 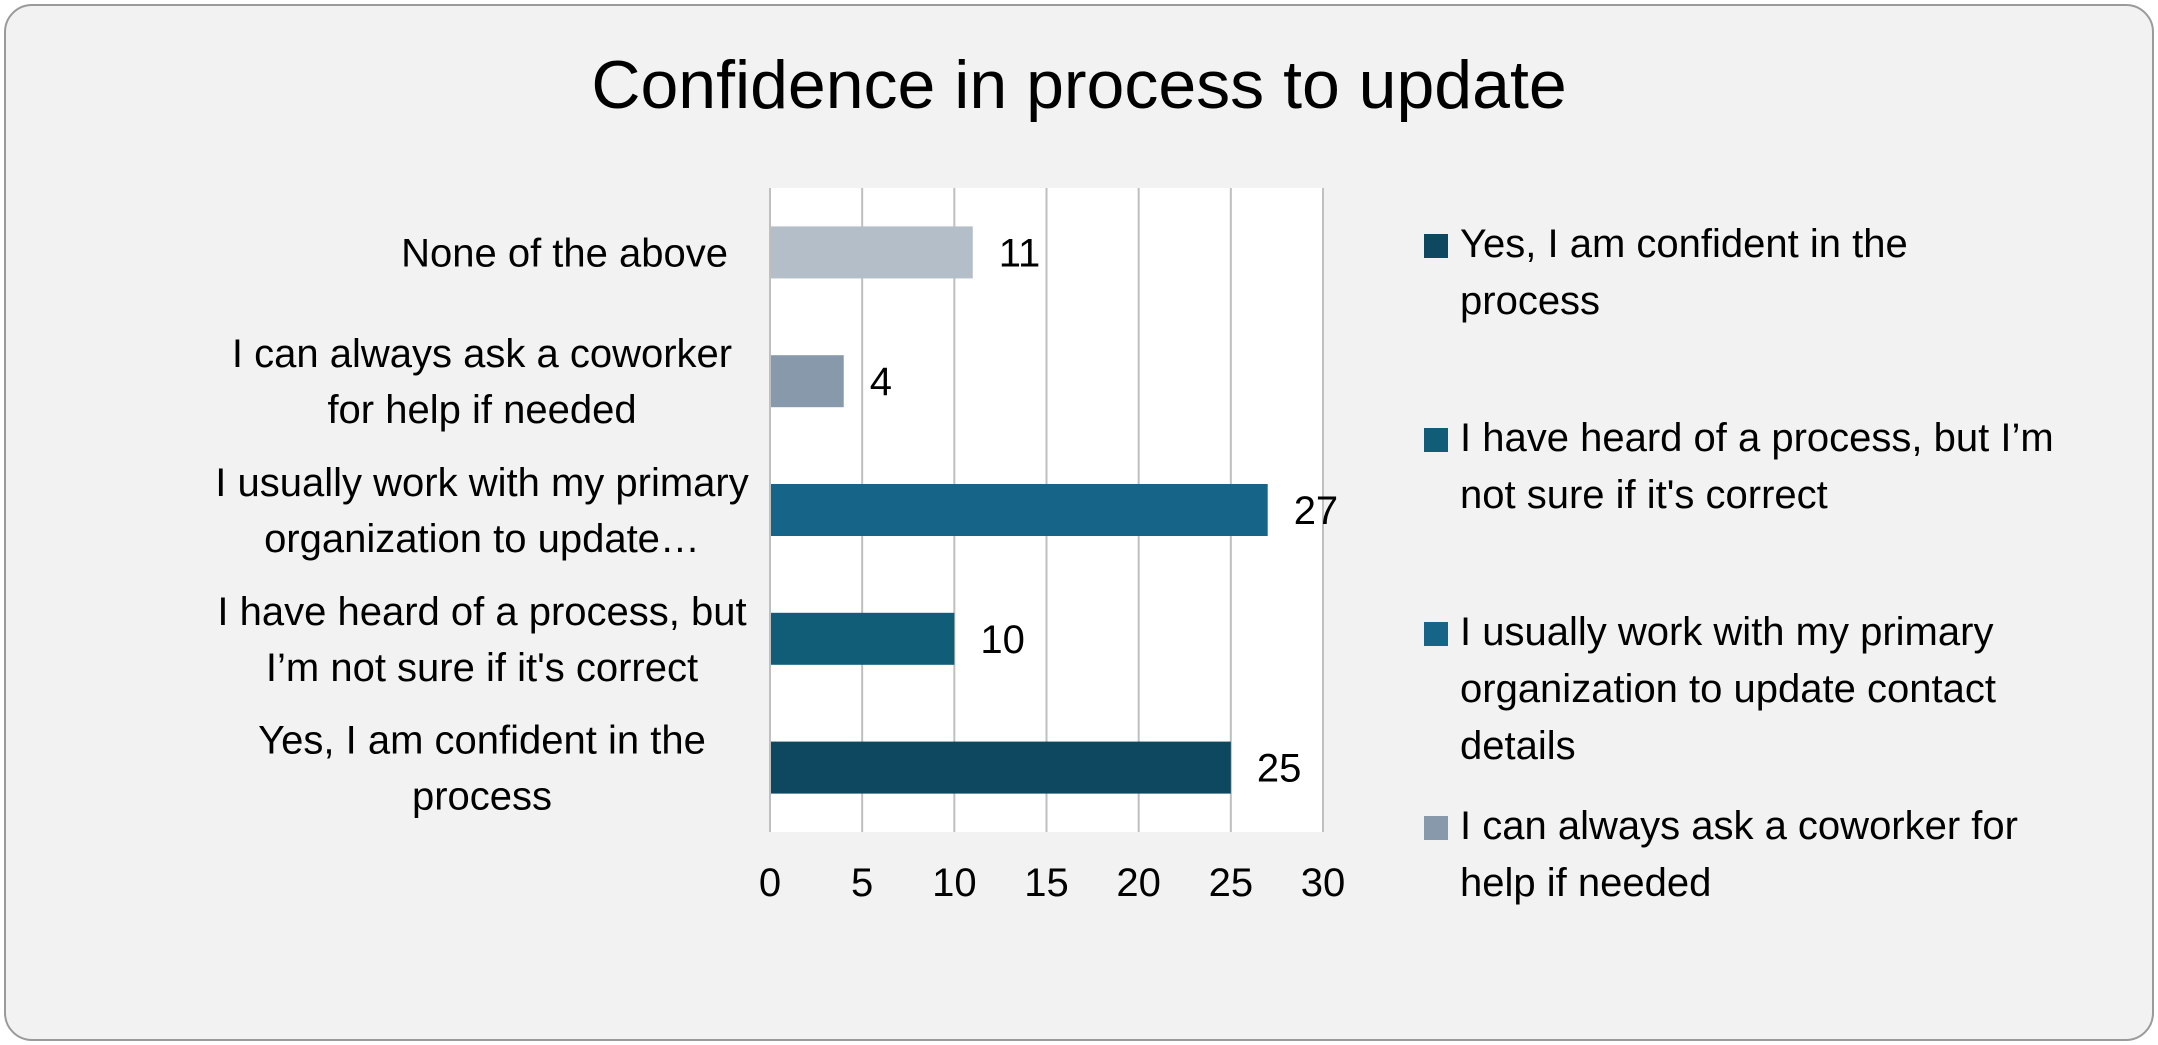 What do you see at coordinates (1279, 769) in the screenshot?
I see `data-label: 25` at bounding box center [1279, 769].